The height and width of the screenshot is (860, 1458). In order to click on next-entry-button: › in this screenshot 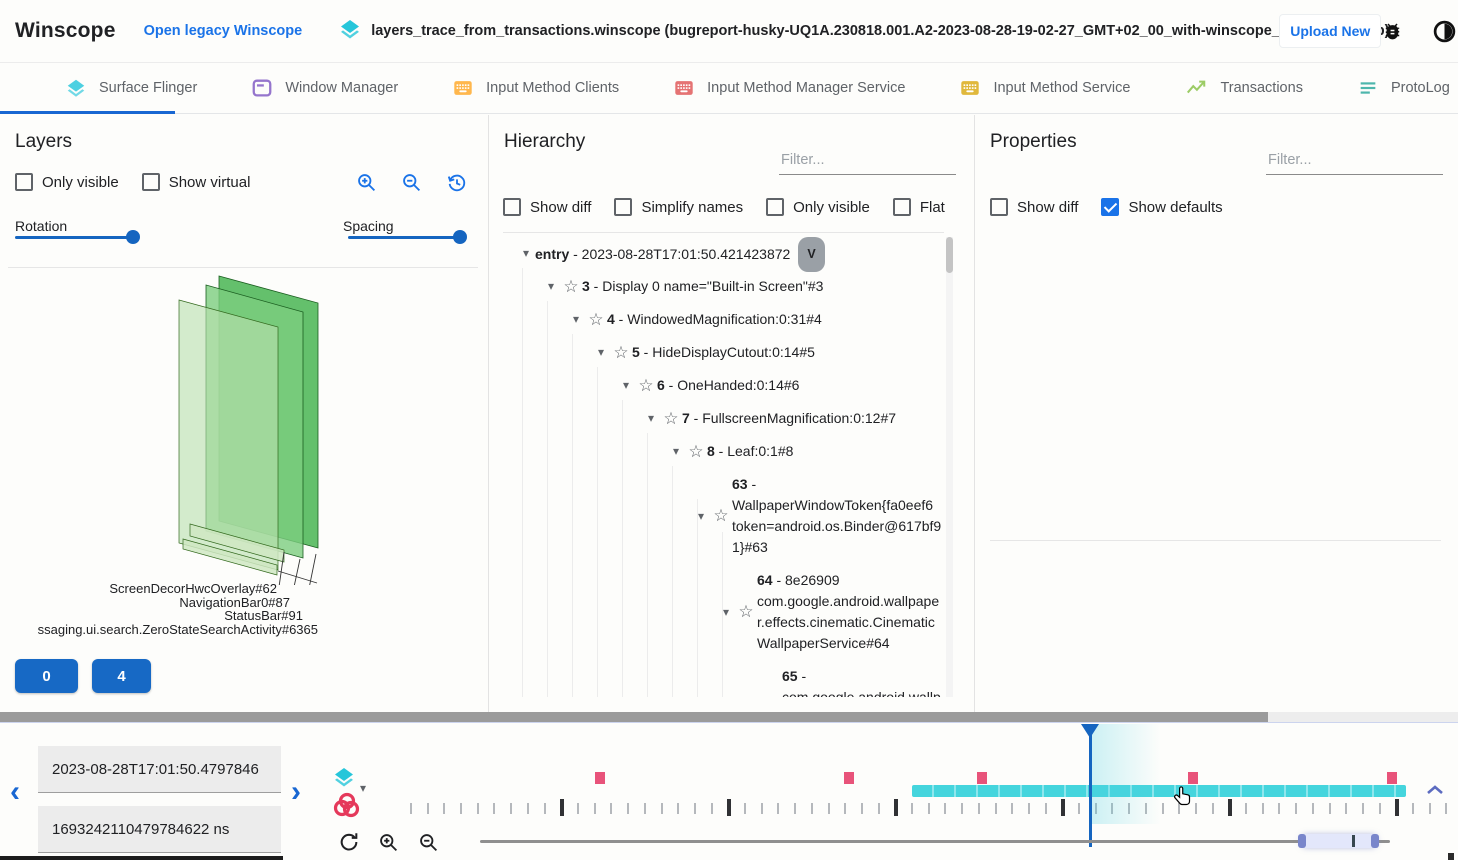, I will do `click(296, 791)`.